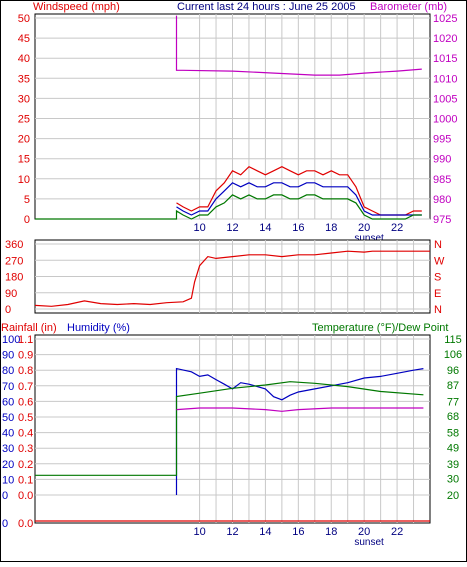 Image resolution: width=467 pixels, height=567 pixels. I want to click on baro-tick-label: 1005, so click(445, 99).